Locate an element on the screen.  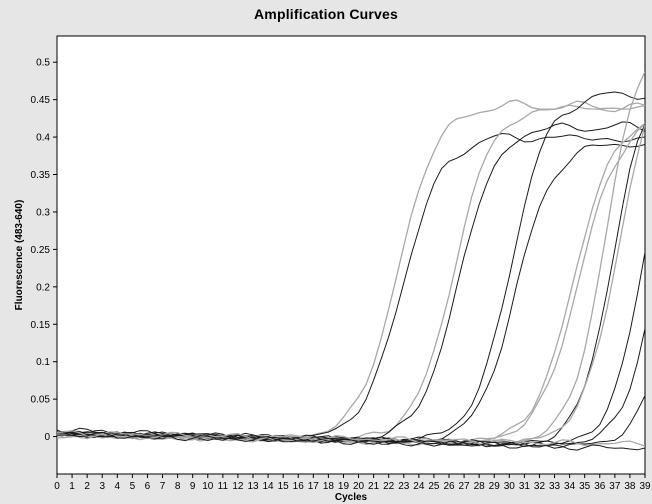
y-tick-label: 0 is located at coordinates (47, 437).